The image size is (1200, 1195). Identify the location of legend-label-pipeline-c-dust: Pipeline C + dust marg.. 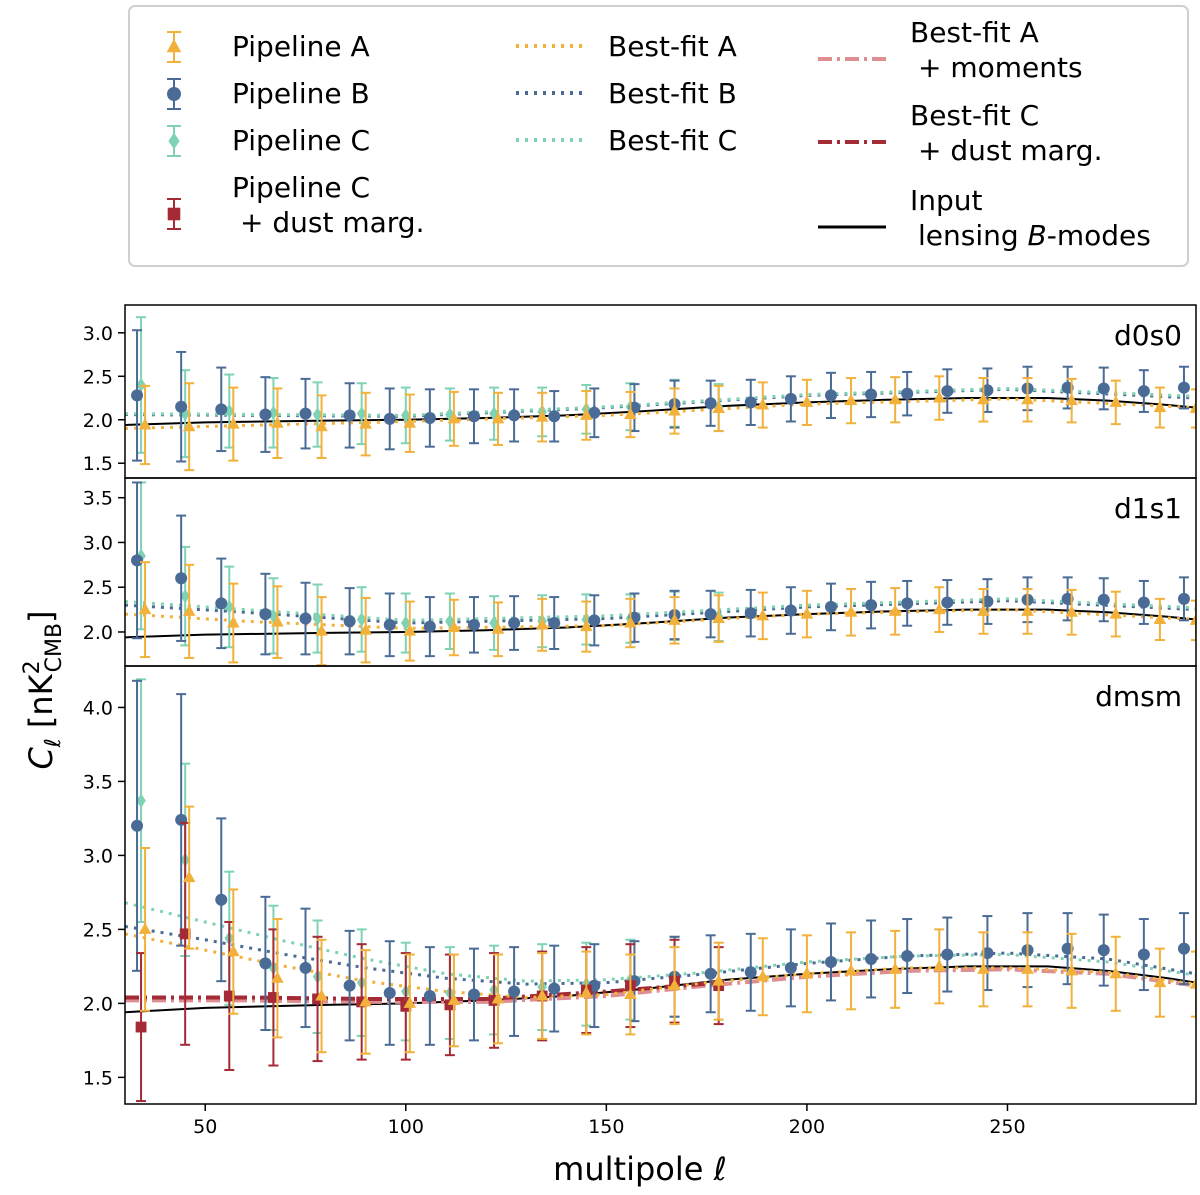
(328, 205).